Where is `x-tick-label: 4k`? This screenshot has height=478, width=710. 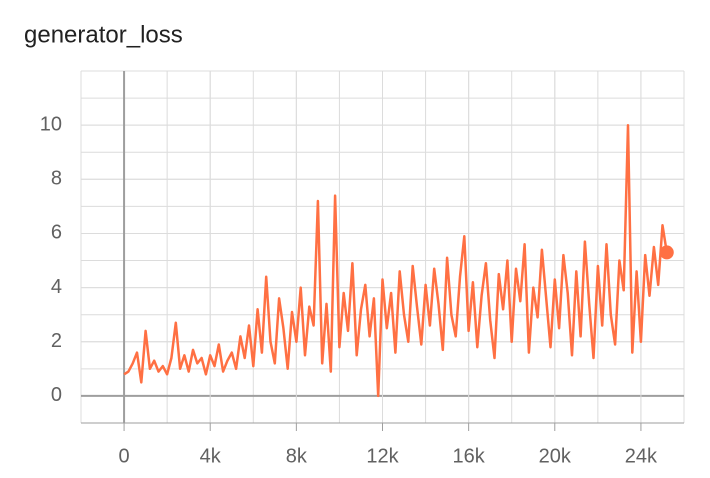 x-tick-label: 4k is located at coordinates (211, 456).